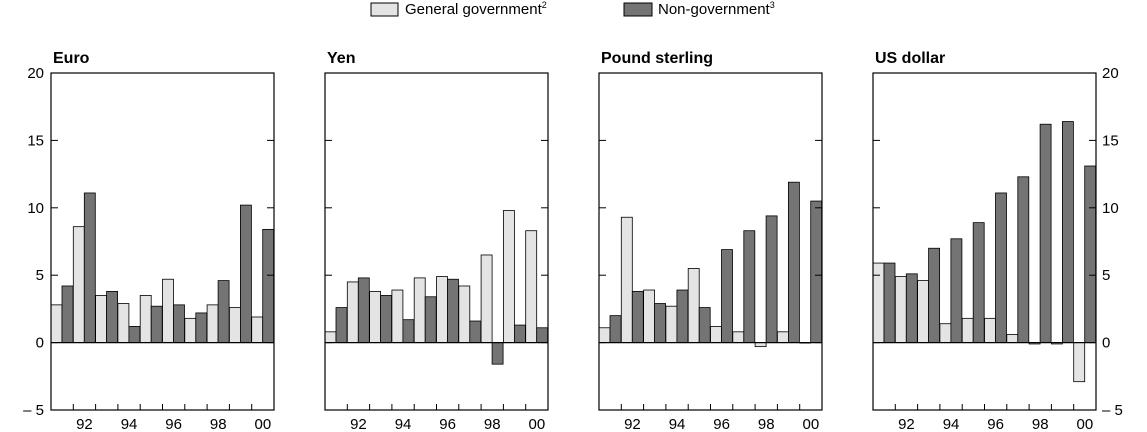 Image resolution: width=1147 pixels, height=432 pixels. I want to click on panel-title-us-dollar: US dollar, so click(910, 58).